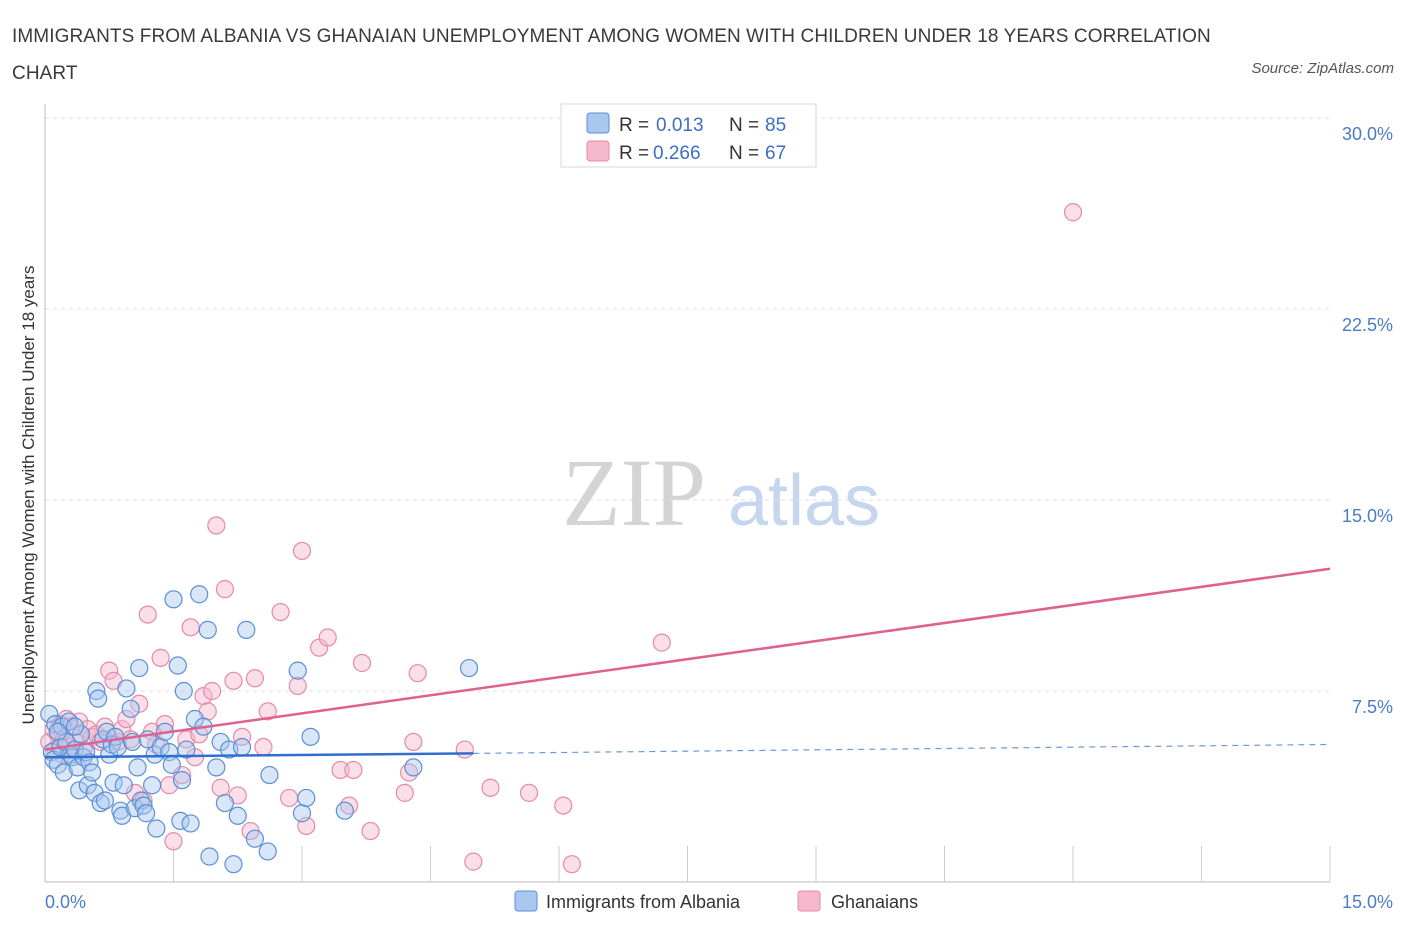  What do you see at coordinates (259, 729) in the screenshot?
I see `albania-points` at bounding box center [259, 729].